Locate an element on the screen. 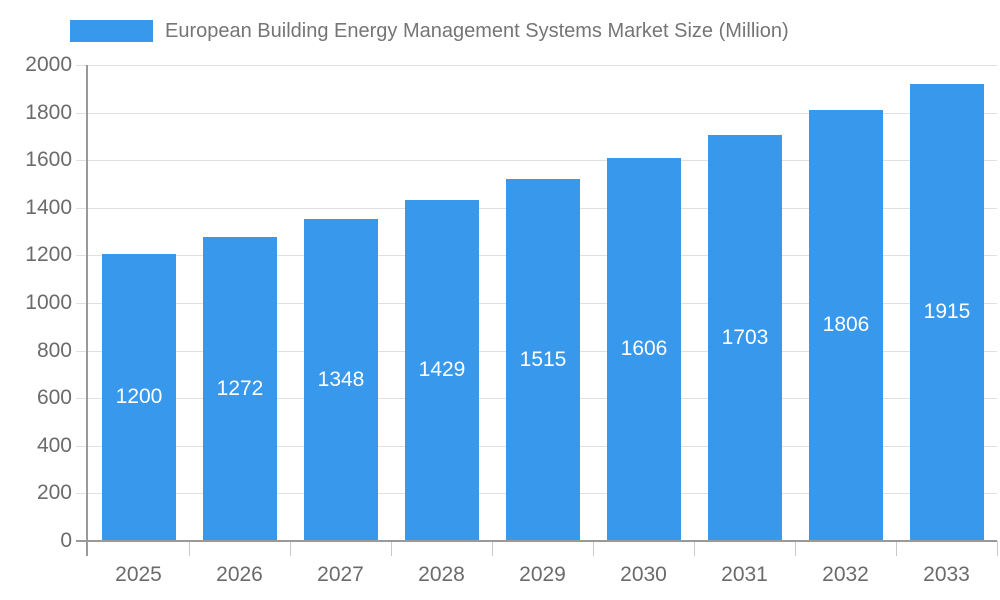 This screenshot has width=1000, height=600. y-axis-tick-label: 600 is located at coordinates (54, 397).